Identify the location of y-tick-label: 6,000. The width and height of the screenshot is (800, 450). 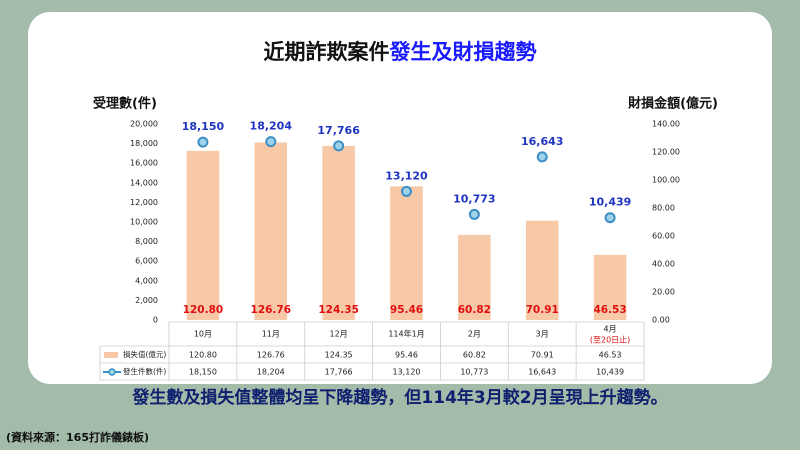
(146, 261).